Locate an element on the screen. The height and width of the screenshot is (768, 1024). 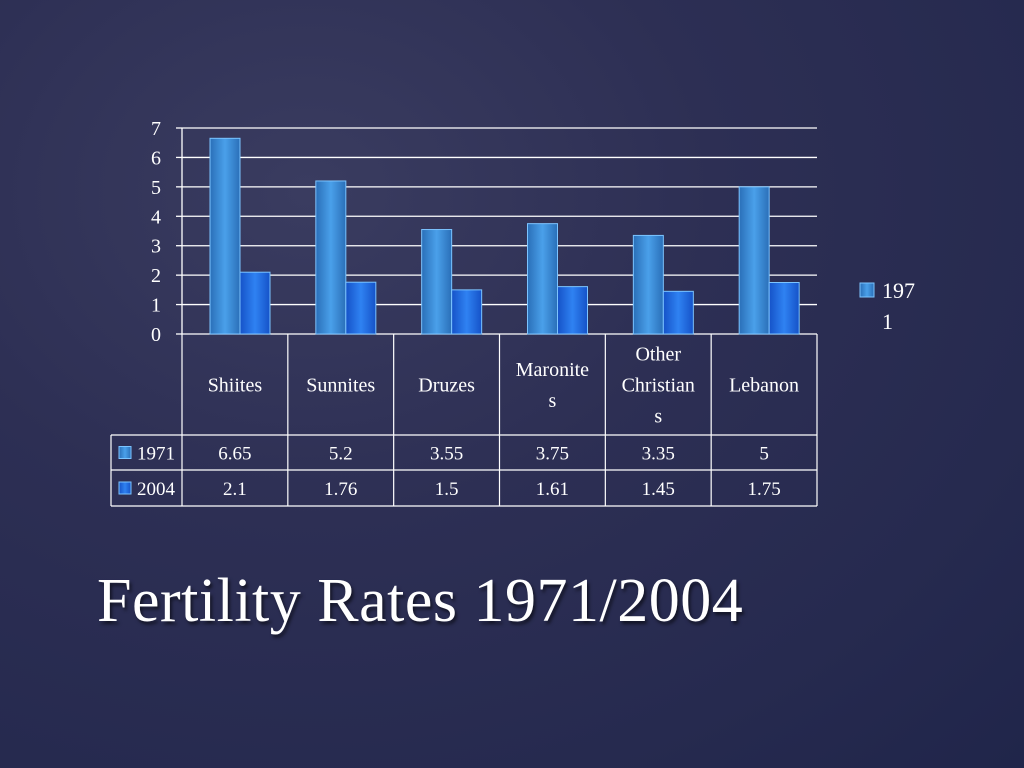
legend-key-2004 is located at coordinates (125, 488).